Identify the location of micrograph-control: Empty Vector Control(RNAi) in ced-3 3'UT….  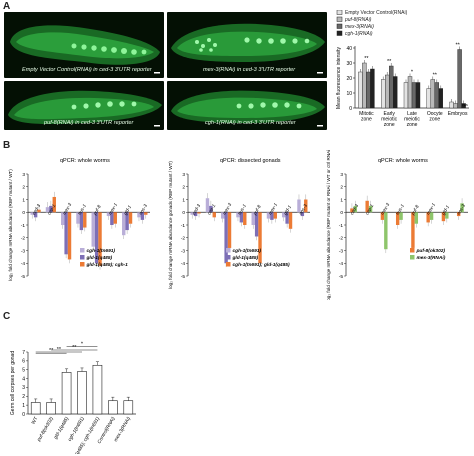
(84, 45).